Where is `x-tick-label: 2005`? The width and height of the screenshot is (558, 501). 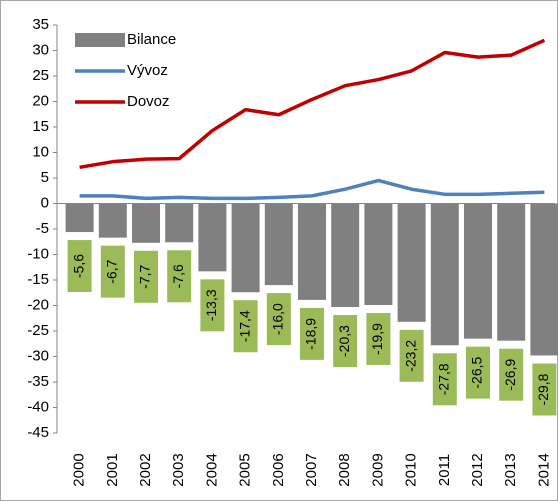
x-tick-label: 2005 is located at coordinates (245, 469).